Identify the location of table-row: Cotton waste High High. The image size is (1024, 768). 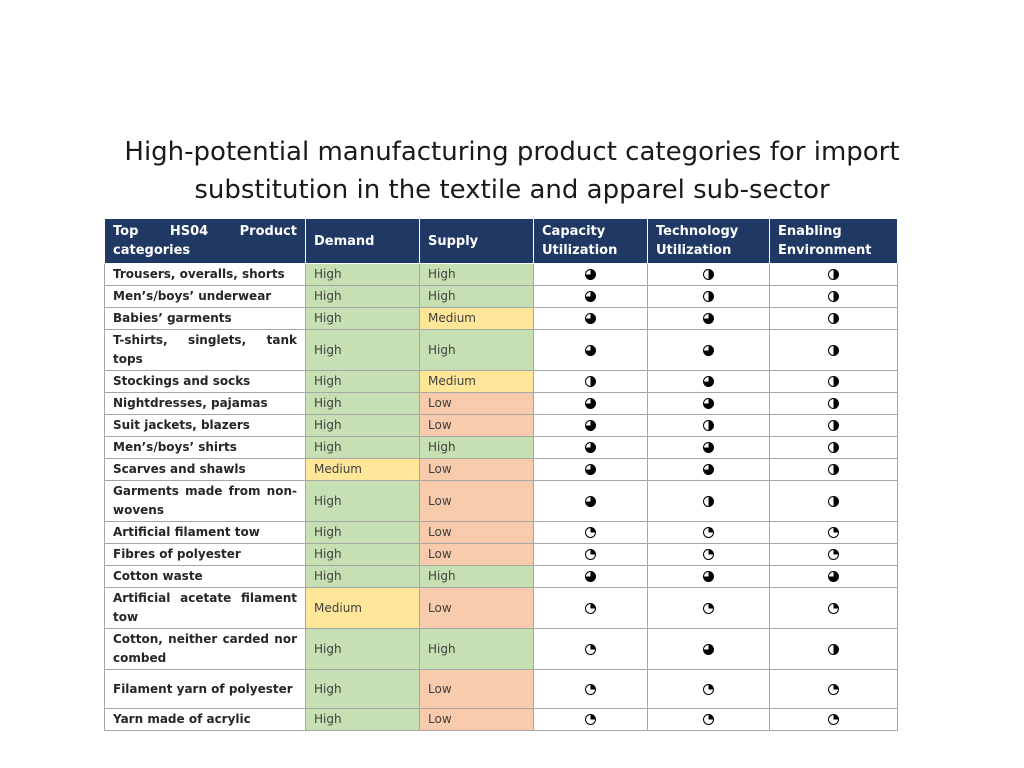
(501, 576).